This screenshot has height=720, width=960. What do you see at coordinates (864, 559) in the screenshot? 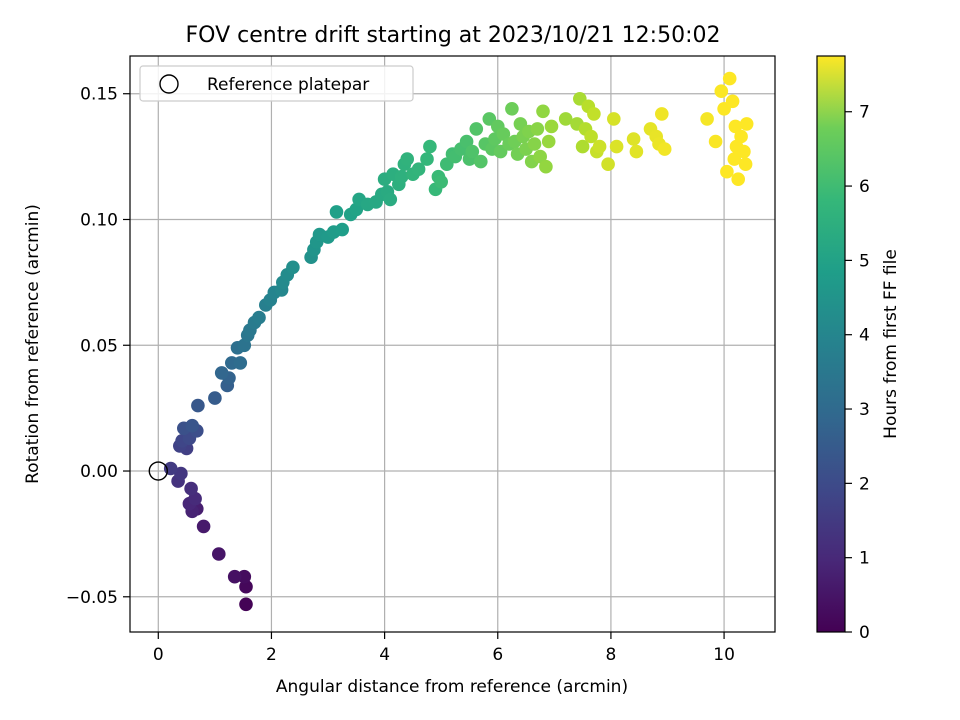
I see `colorbar-tick-label: 1` at bounding box center [864, 559].